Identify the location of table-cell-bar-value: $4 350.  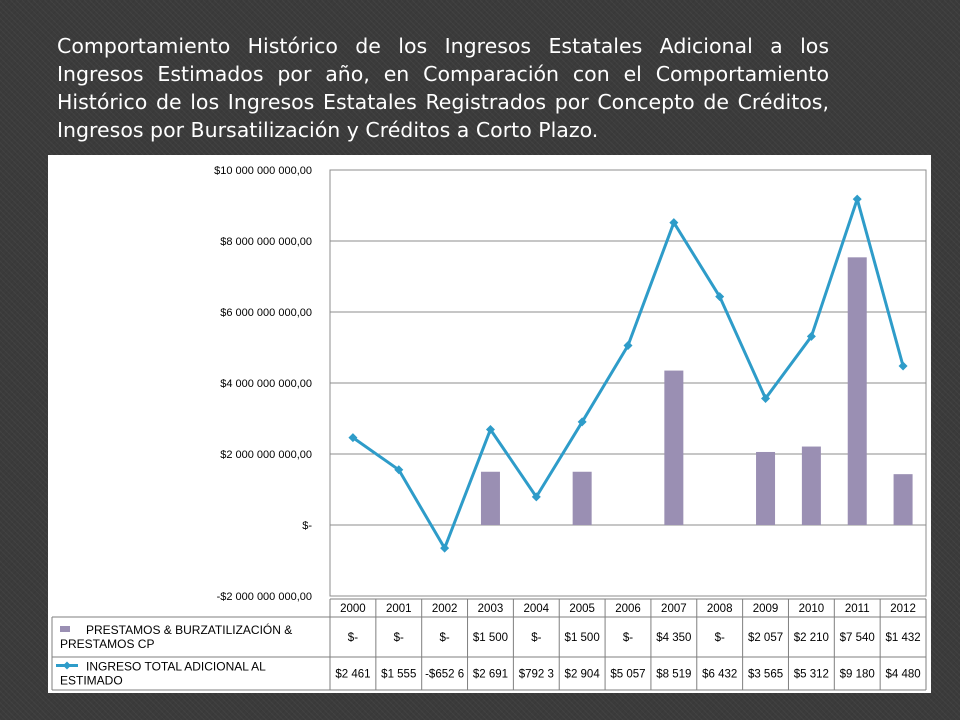
(673, 638).